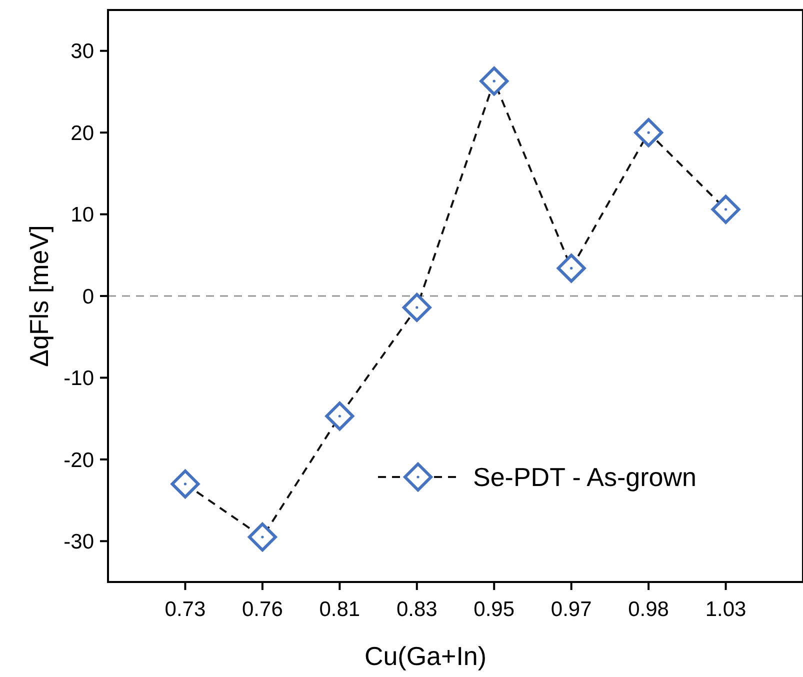  I want to click on x-tick-label: 1.03, so click(725, 609).